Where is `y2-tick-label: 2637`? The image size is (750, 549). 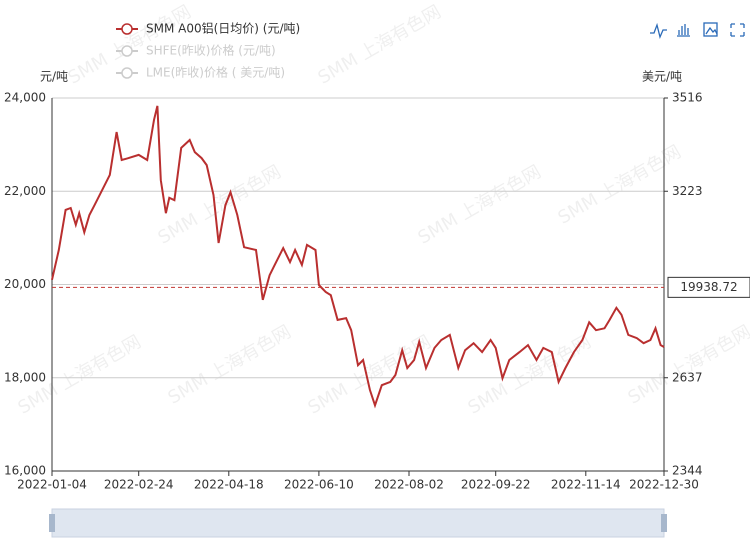
y2-tick-label: 2637 is located at coordinates (687, 377).